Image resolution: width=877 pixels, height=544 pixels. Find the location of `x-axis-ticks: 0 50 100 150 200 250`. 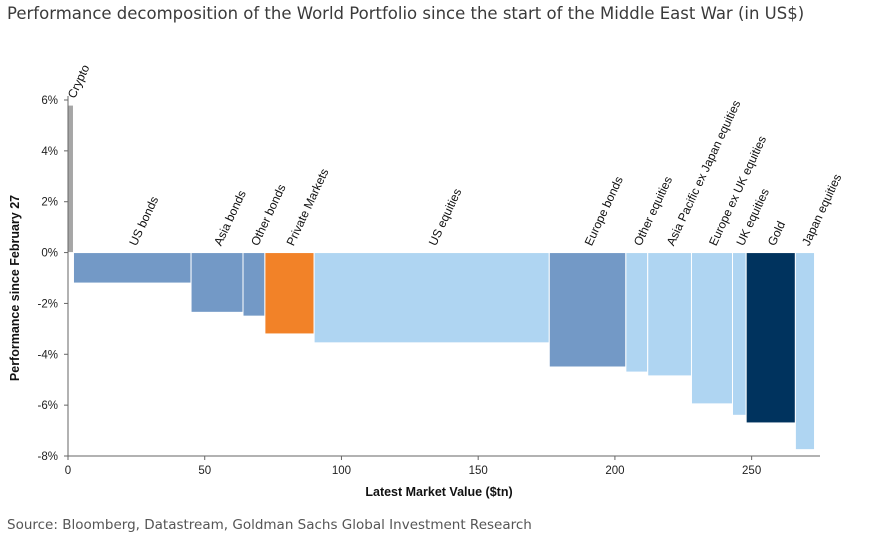

x-axis-ticks: 0 50 100 150 200 250 is located at coordinates (413, 466).